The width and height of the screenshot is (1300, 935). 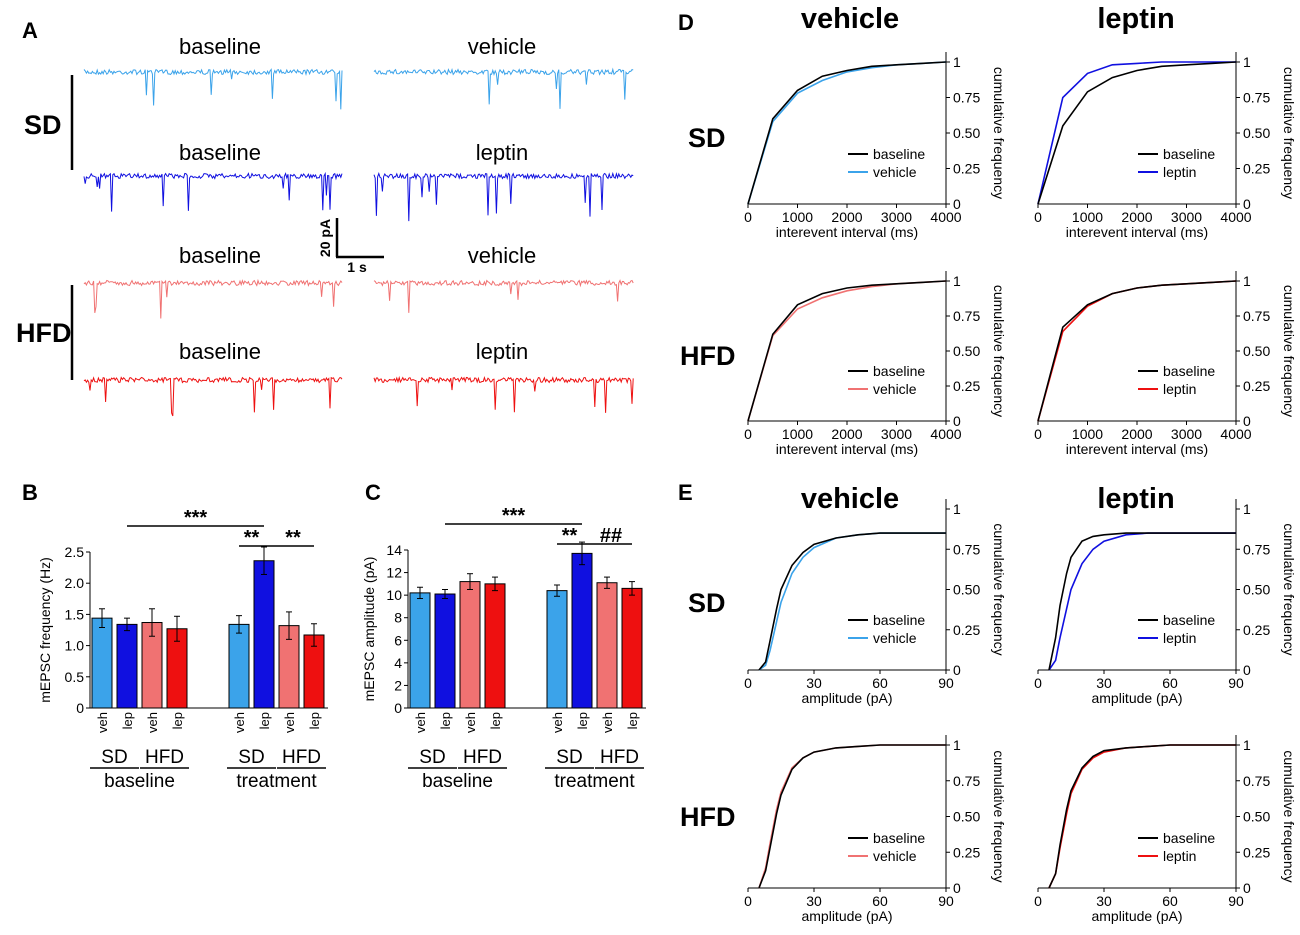 What do you see at coordinates (611, 536) in the screenshot?
I see `sig-label: ##` at bounding box center [611, 536].